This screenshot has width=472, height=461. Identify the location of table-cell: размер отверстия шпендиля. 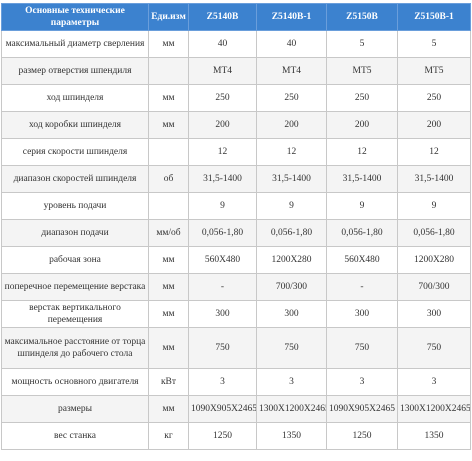
(75, 71).